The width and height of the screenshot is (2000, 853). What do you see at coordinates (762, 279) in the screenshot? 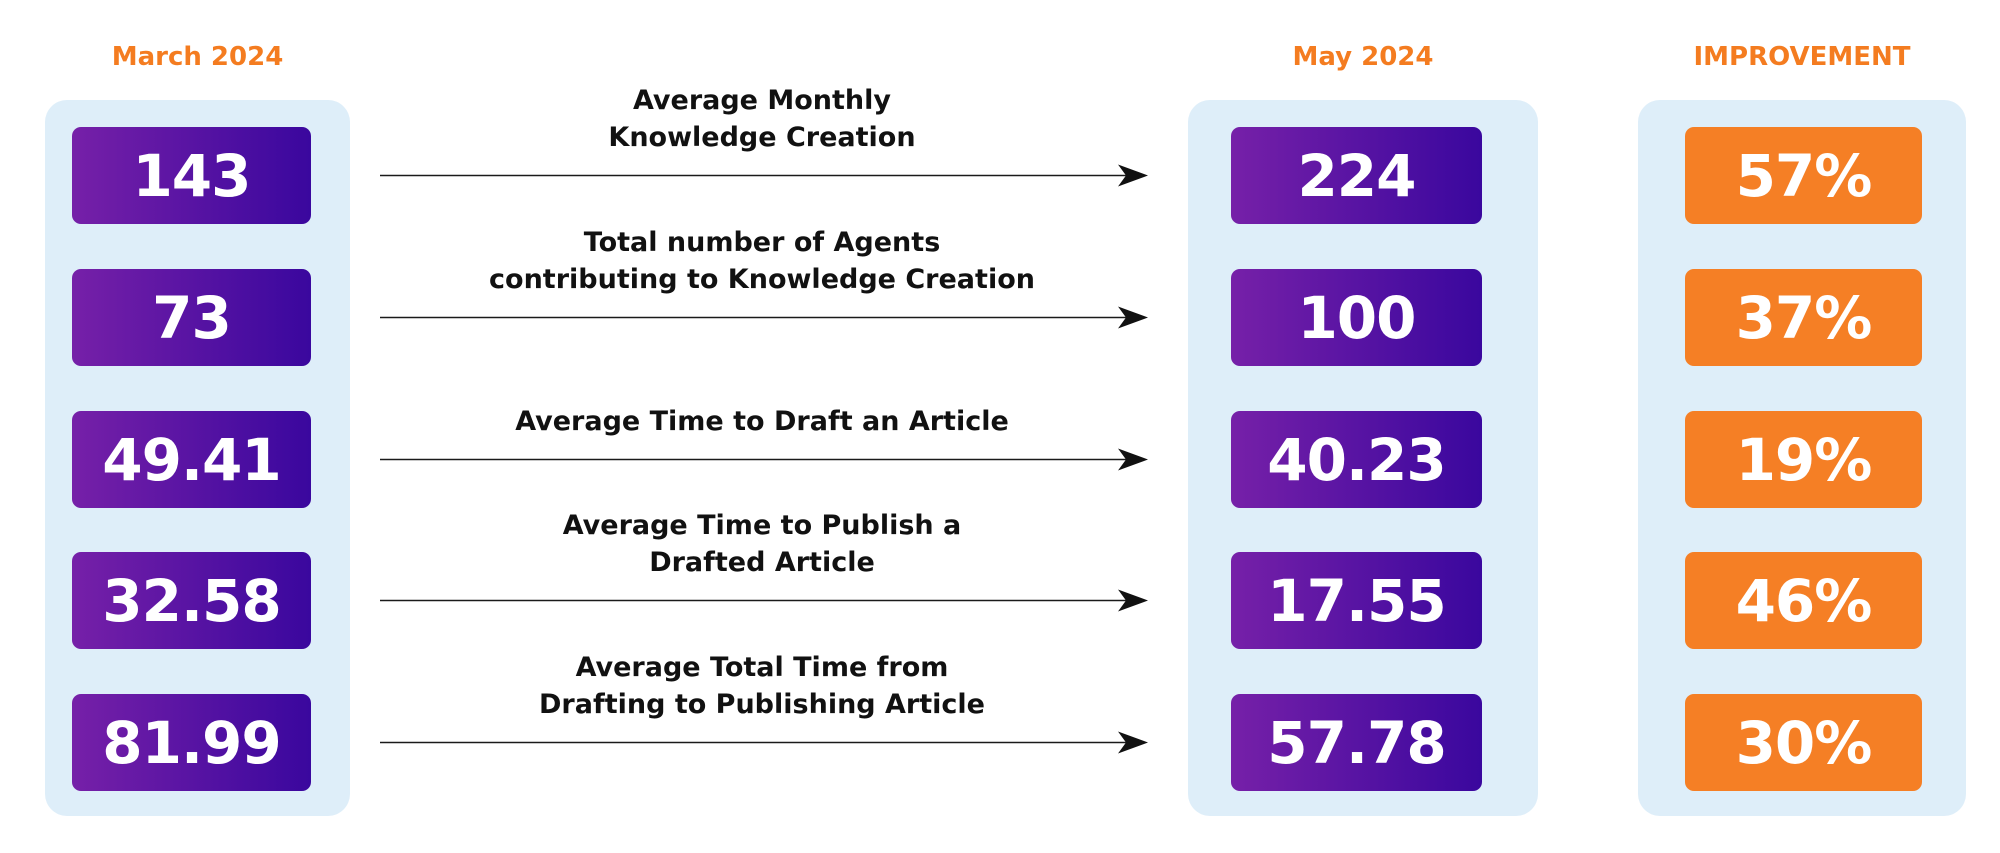
I see `metric-label-line: contributing to Knowledge Creation` at bounding box center [762, 279].